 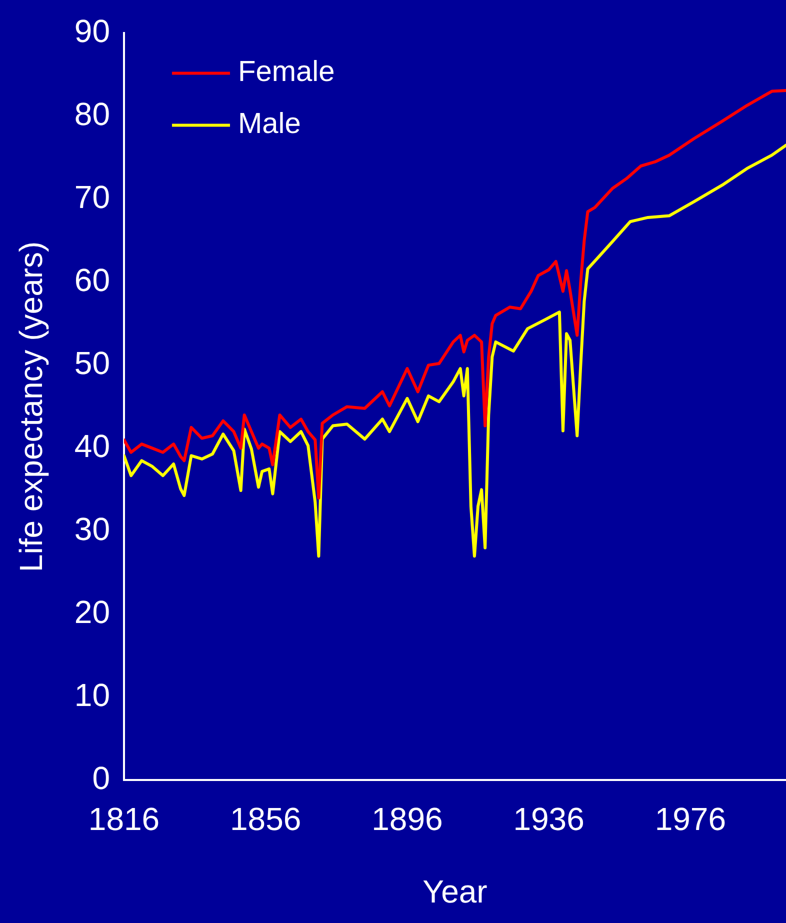 I want to click on y-tick-label: 0, so click(x=101, y=778).